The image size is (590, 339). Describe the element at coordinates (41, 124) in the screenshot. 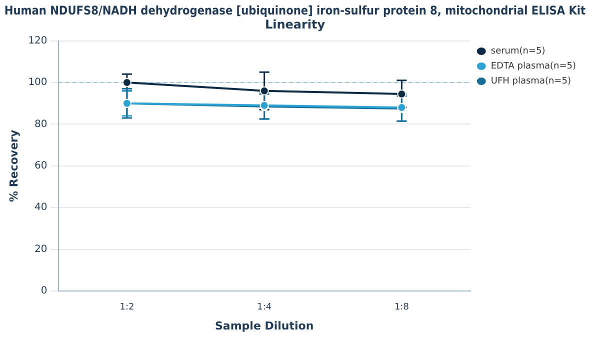

I see `y-tick-label: 80` at that location.